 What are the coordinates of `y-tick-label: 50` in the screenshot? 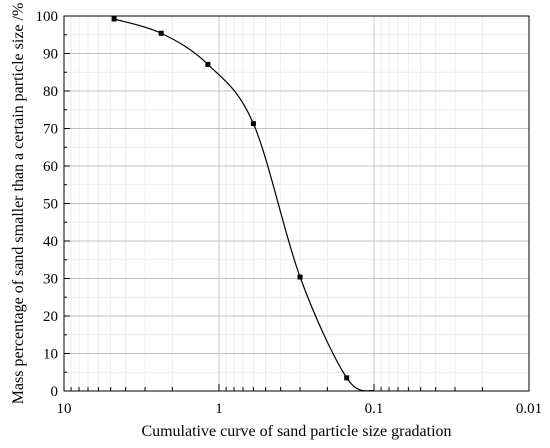 It's located at (50, 205).